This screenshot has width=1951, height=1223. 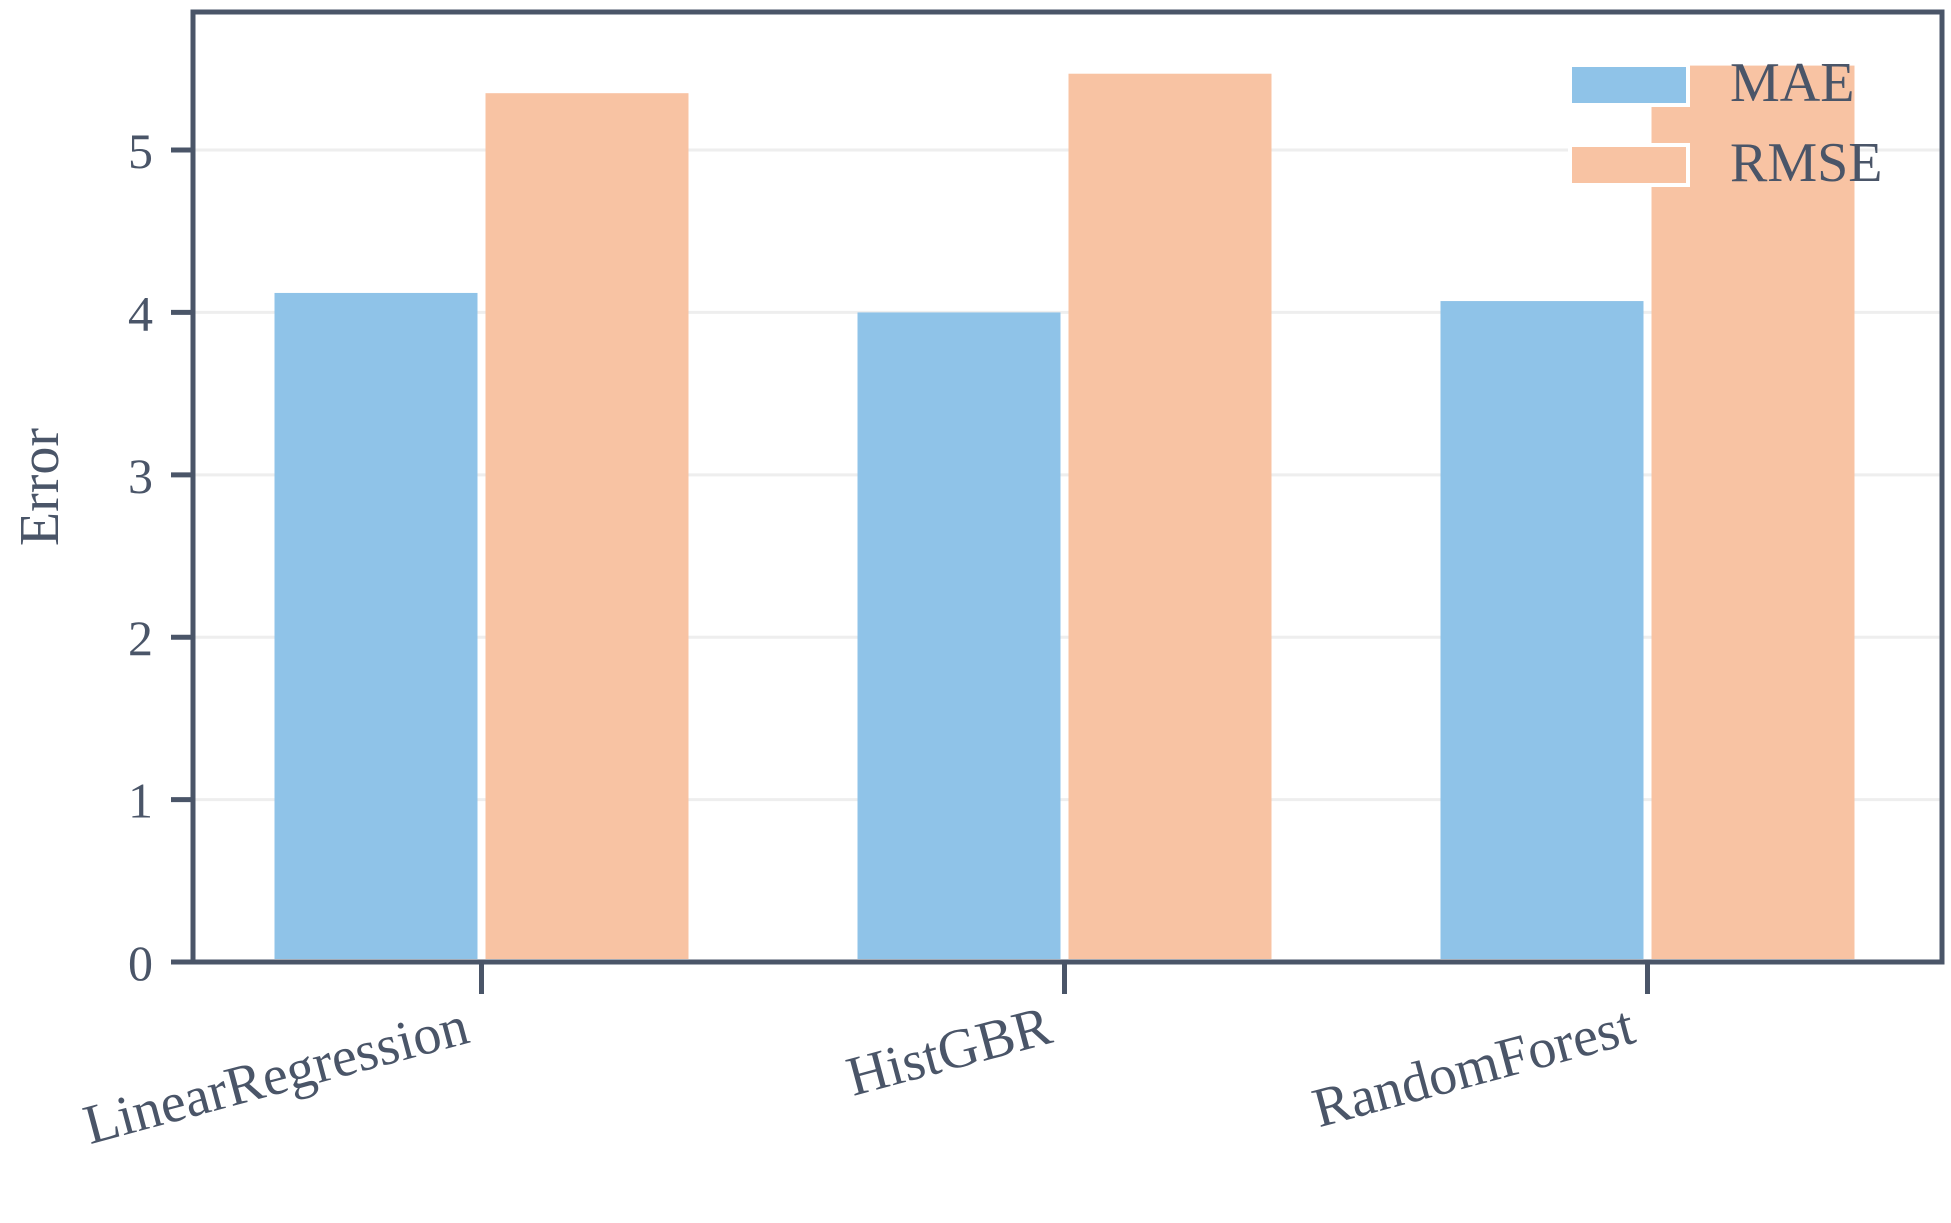 What do you see at coordinates (1753, 512) in the screenshot?
I see `bar-rmse-randomforest` at bounding box center [1753, 512].